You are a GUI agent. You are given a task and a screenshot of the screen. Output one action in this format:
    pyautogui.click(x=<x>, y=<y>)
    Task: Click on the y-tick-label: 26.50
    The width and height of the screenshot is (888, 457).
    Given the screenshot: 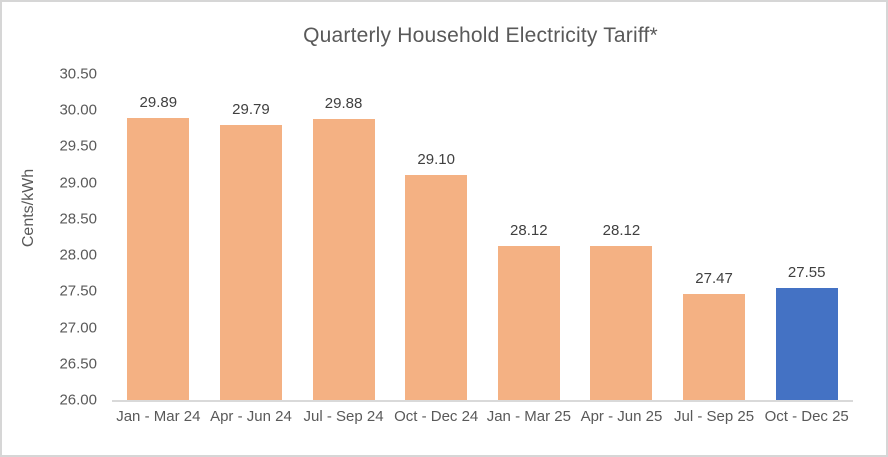 What is the action you would take?
    pyautogui.click(x=78, y=364)
    